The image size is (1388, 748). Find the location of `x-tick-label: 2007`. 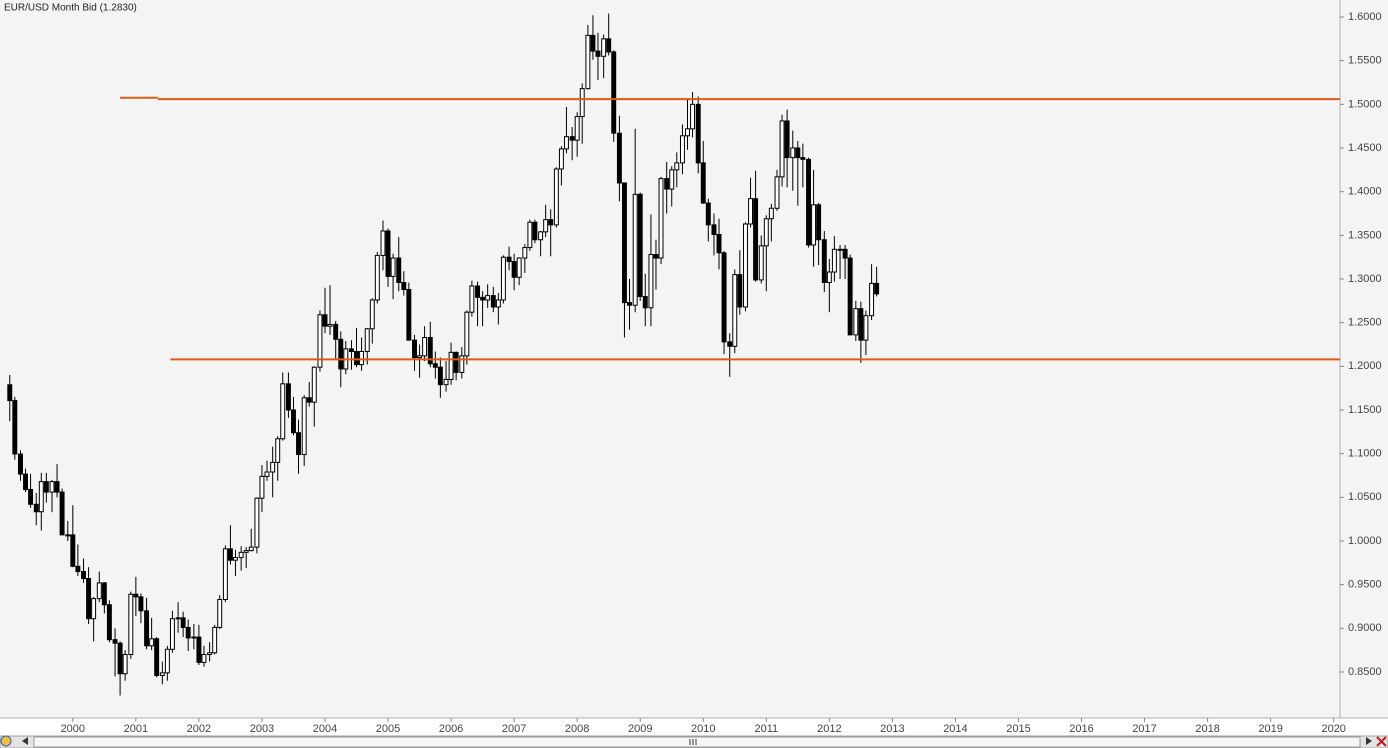

x-tick-label: 2007 is located at coordinates (514, 729).